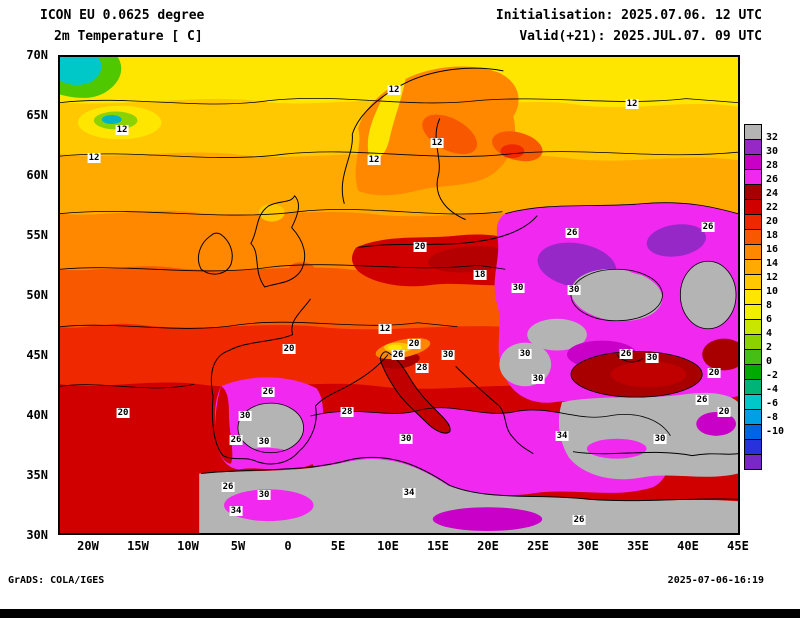 This screenshot has height=618, width=800. What do you see at coordinates (37, 55) in the screenshot?
I see `lat-tick-label: 70N` at bounding box center [37, 55].